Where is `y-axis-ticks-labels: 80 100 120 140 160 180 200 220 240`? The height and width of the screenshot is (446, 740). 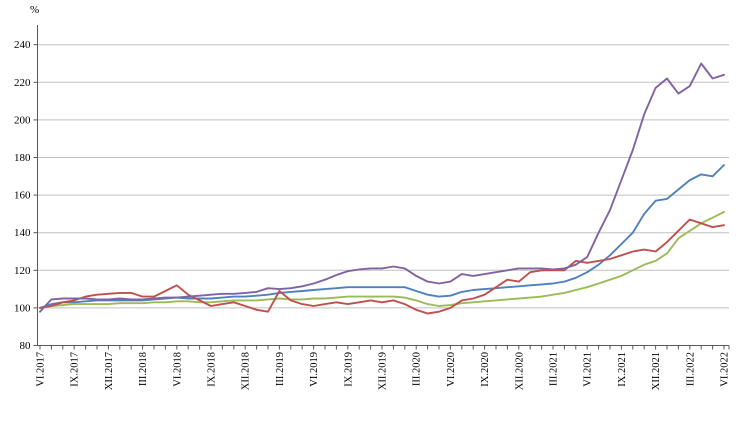
y-axis-ticks-labels: 80 100 120 140 160 180 200 220 240 is located at coordinates (26, 195).